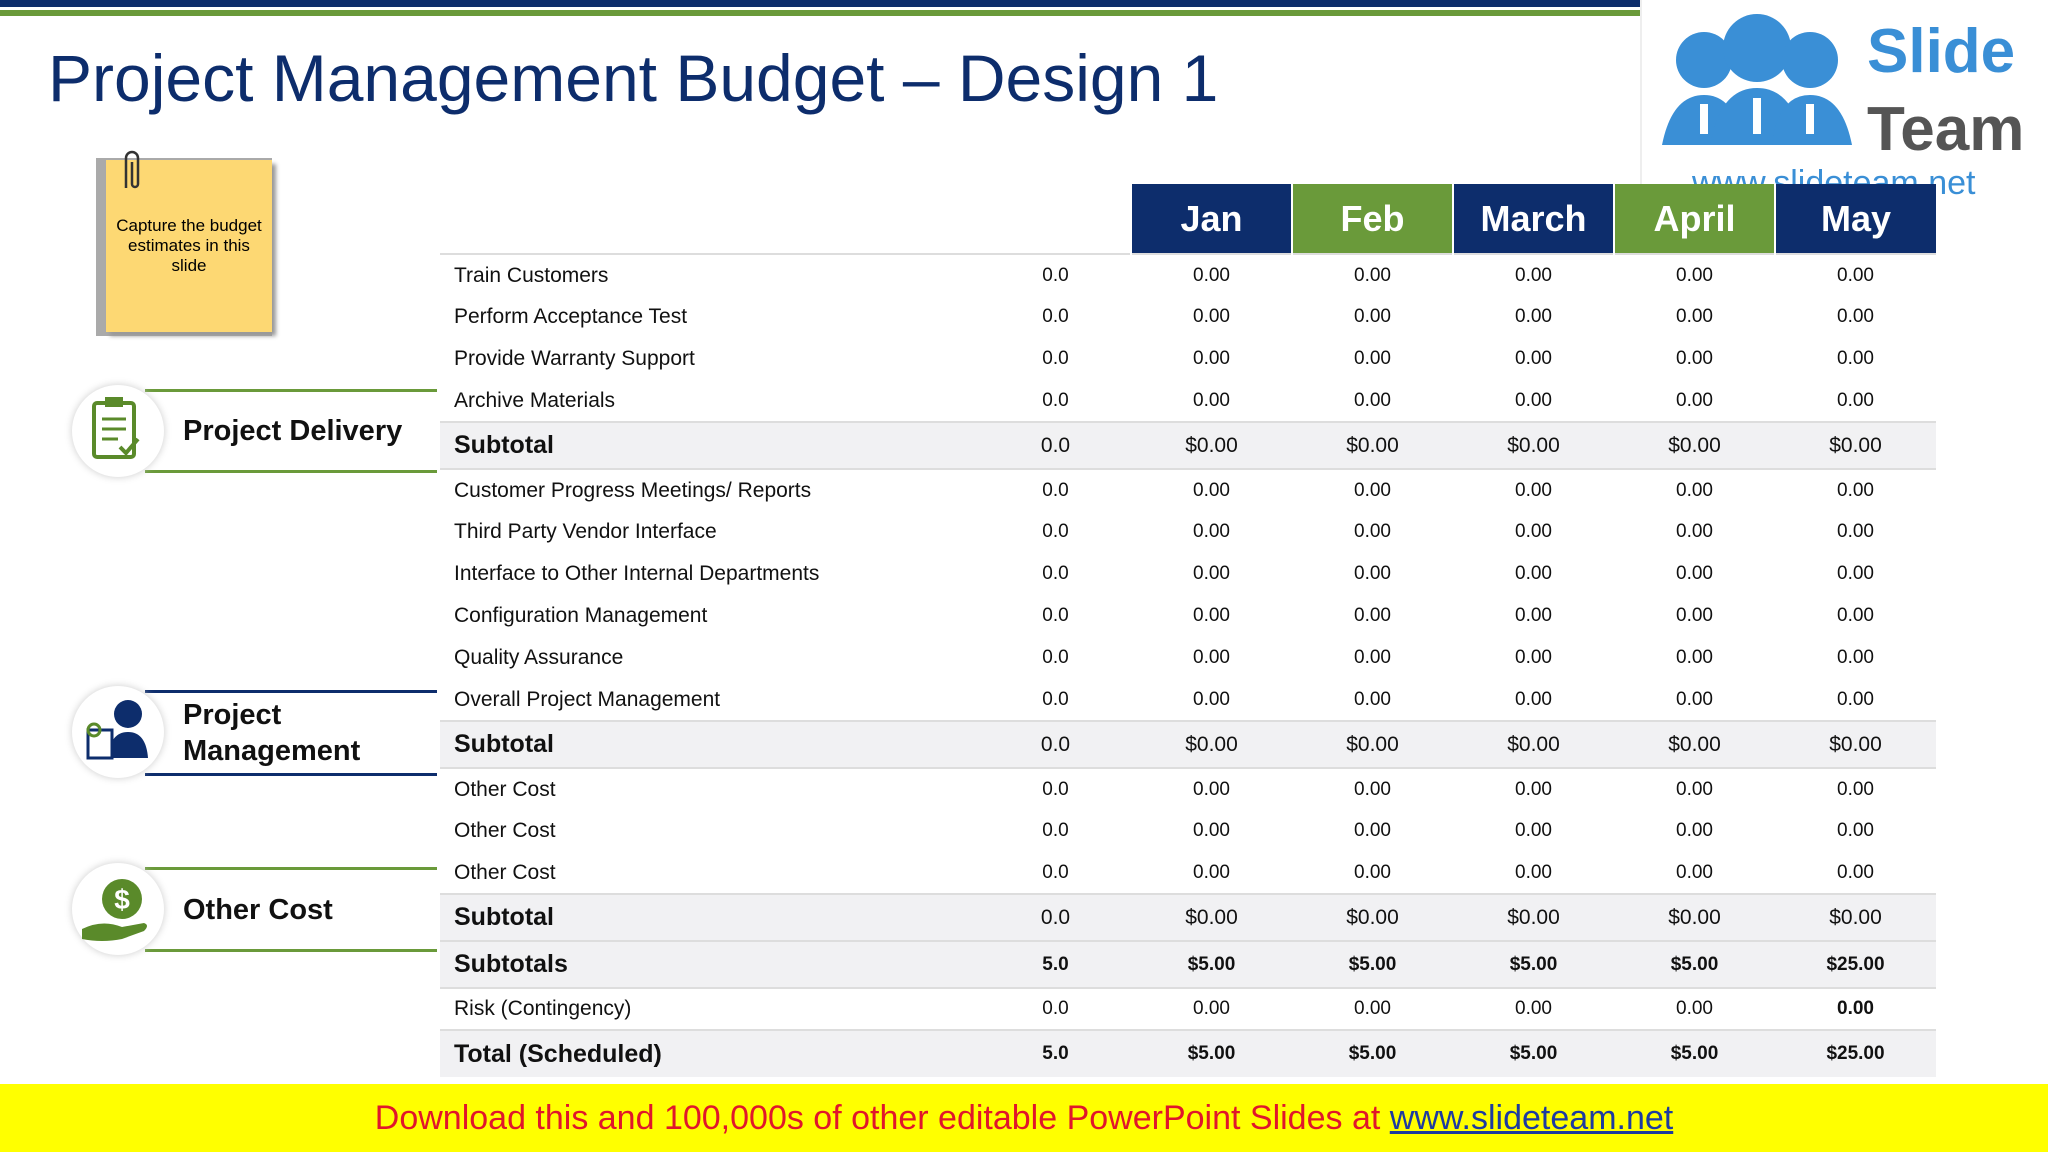 This screenshot has width=2048, height=1152. I want to click on top-bar, so click(820, 3).